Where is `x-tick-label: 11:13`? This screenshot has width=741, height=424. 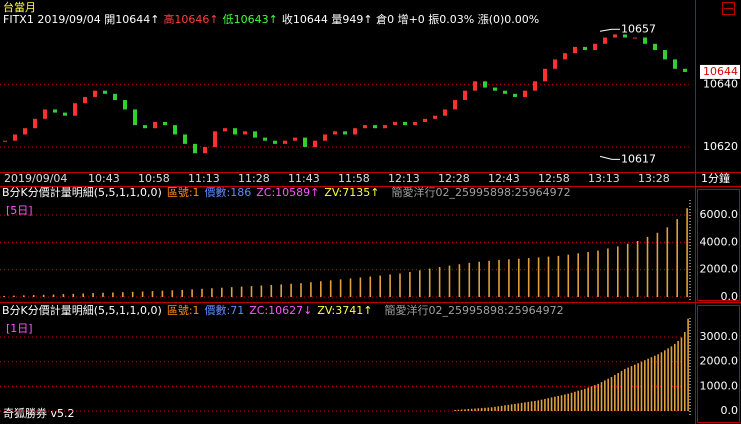 x-tick-label: 11:13 is located at coordinates (204, 178).